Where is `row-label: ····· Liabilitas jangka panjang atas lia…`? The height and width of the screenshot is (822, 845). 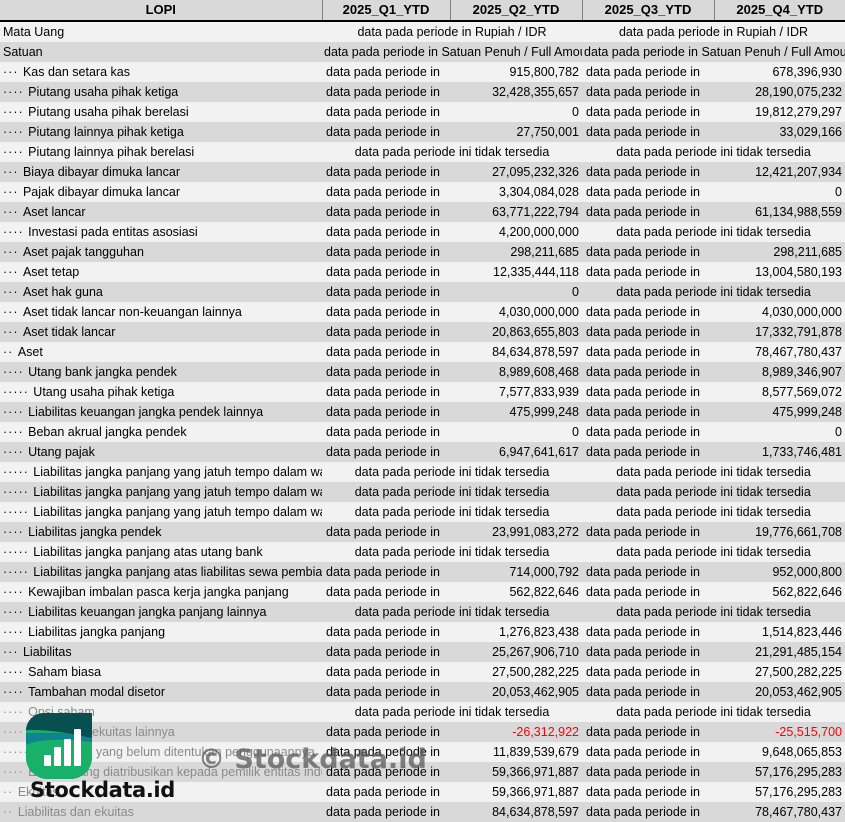 row-label: ····· Liabilitas jangka panjang atas lia… is located at coordinates (161, 572).